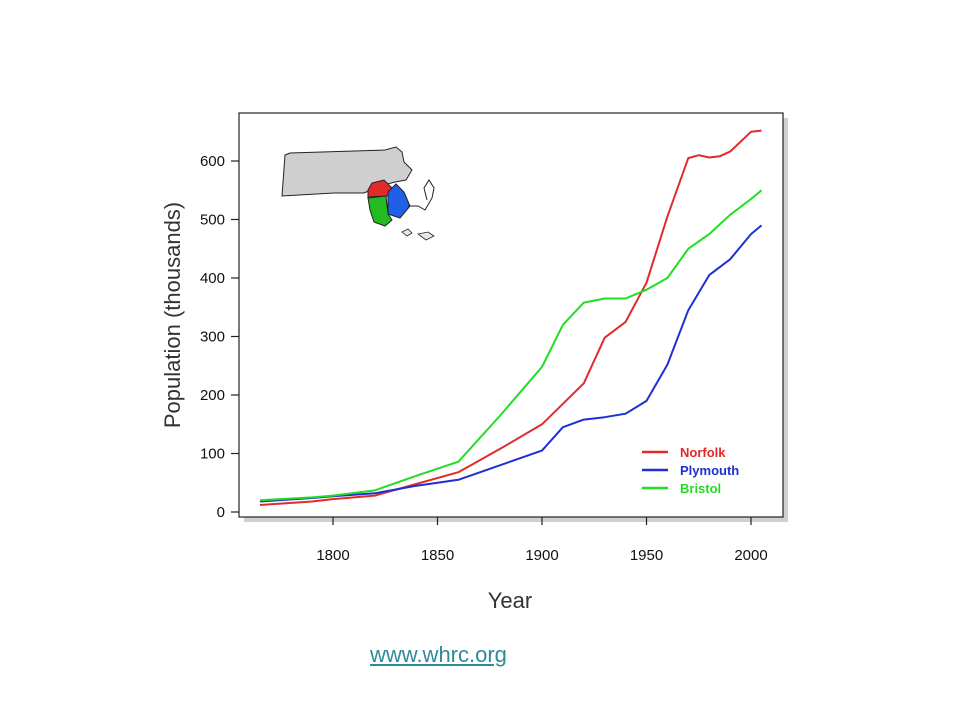 The height and width of the screenshot is (720, 960). I want to click on y-tick-label: 200, so click(212, 395).